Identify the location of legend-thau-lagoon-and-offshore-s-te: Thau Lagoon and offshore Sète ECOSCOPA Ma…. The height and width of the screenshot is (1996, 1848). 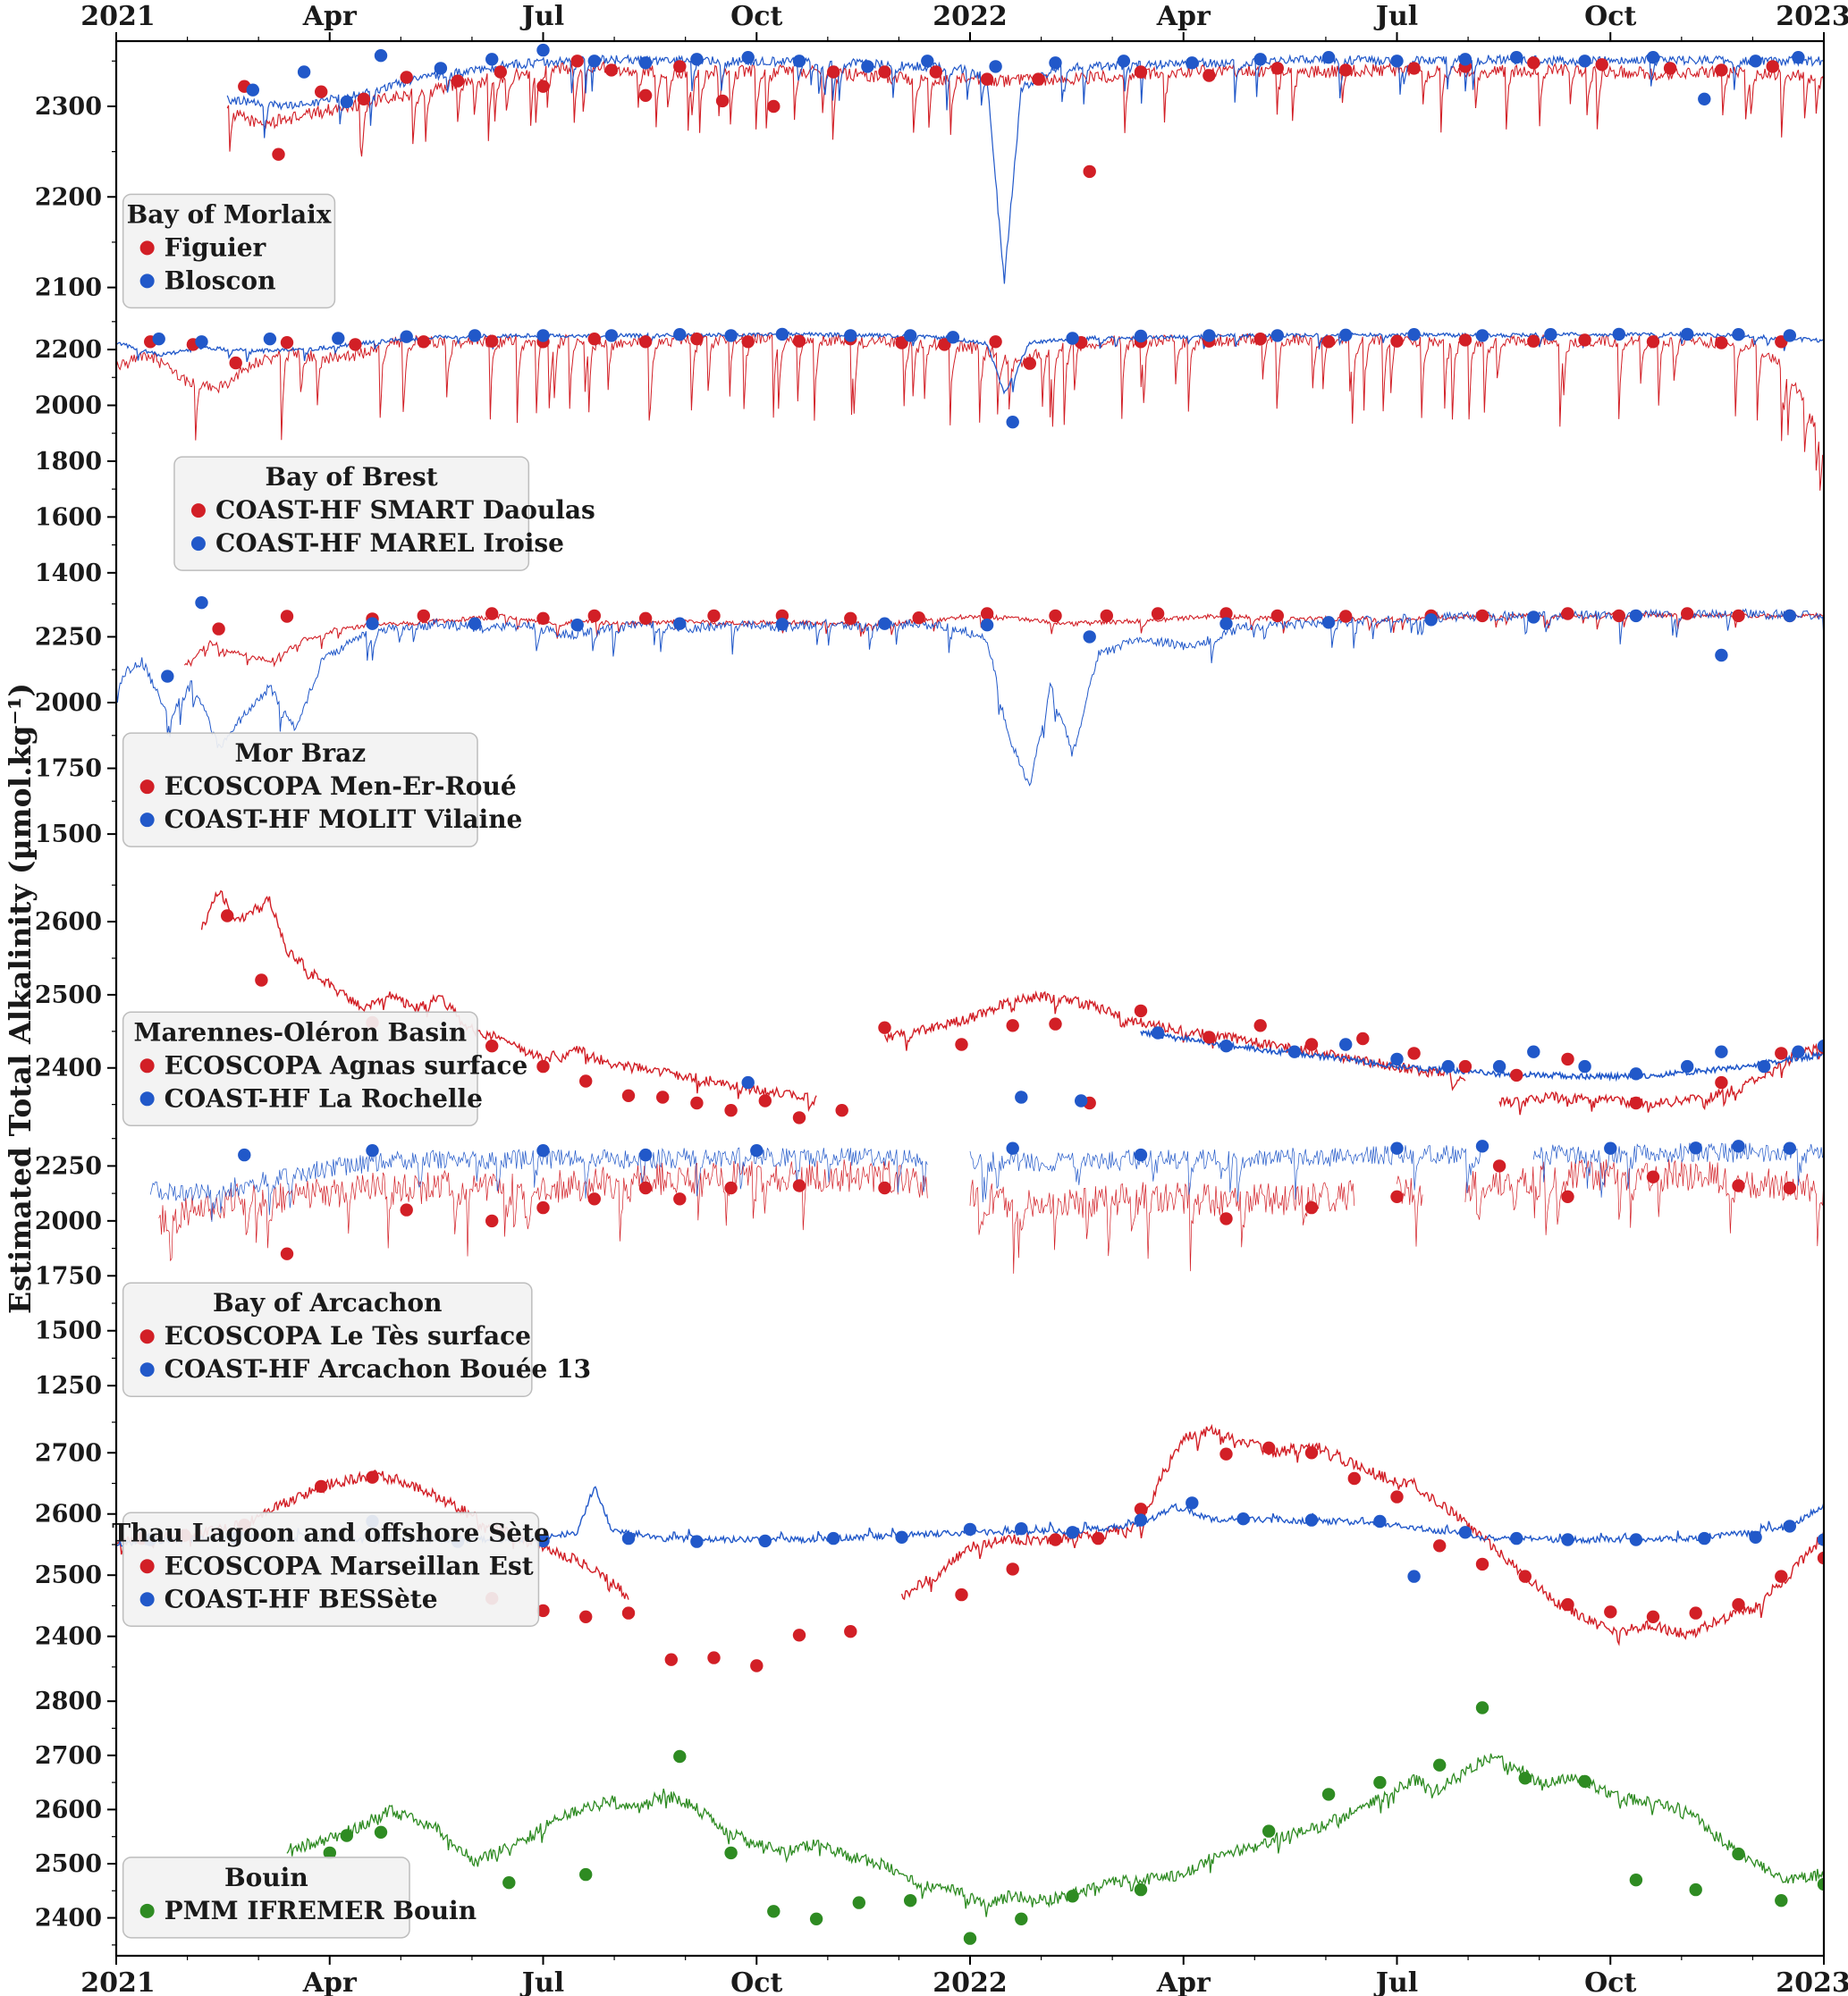
(331, 1570).